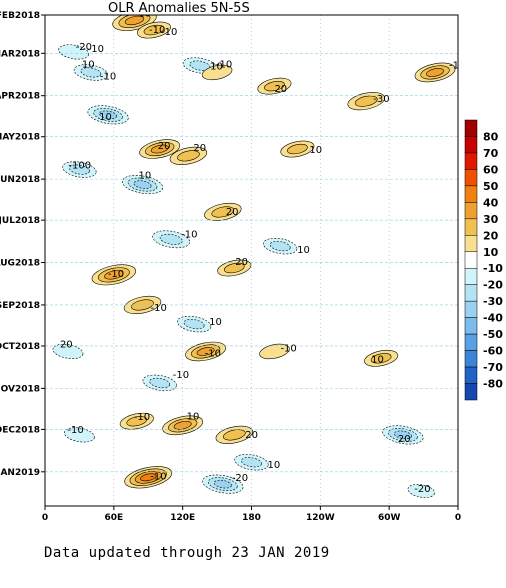 This screenshot has width=506, height=588. What do you see at coordinates (20, 264) in the screenshot?
I see `y-tick-label: AUG2018` at bounding box center [20, 264].